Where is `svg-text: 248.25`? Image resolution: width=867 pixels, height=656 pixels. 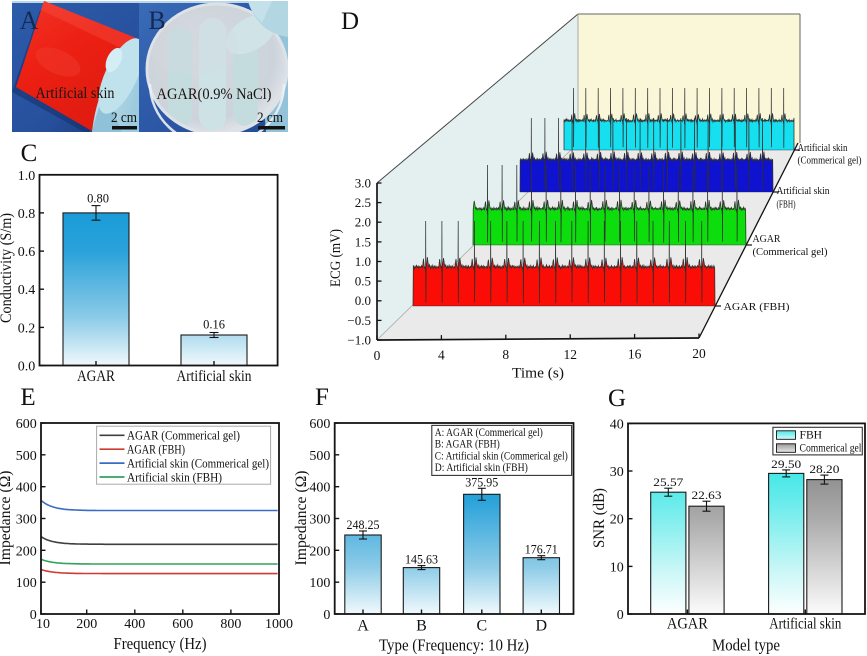
svg-text: 248.25 is located at coordinates (363, 525).